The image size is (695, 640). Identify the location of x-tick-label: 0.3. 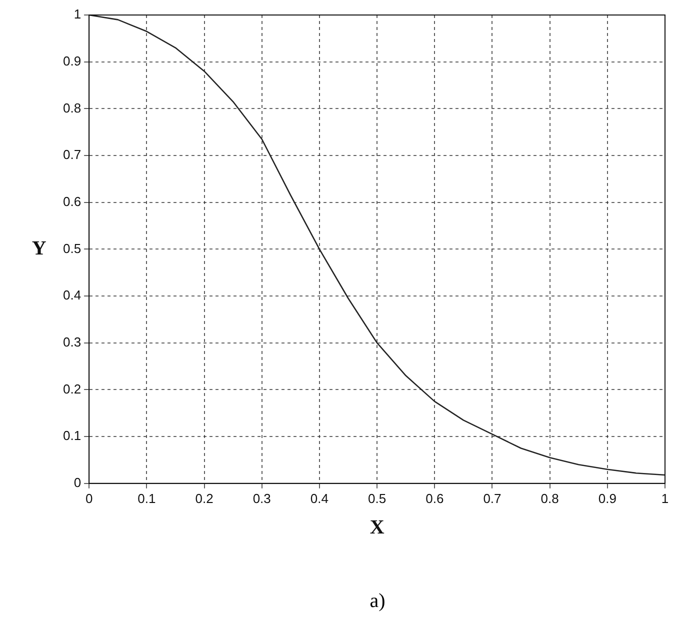
(261, 498).